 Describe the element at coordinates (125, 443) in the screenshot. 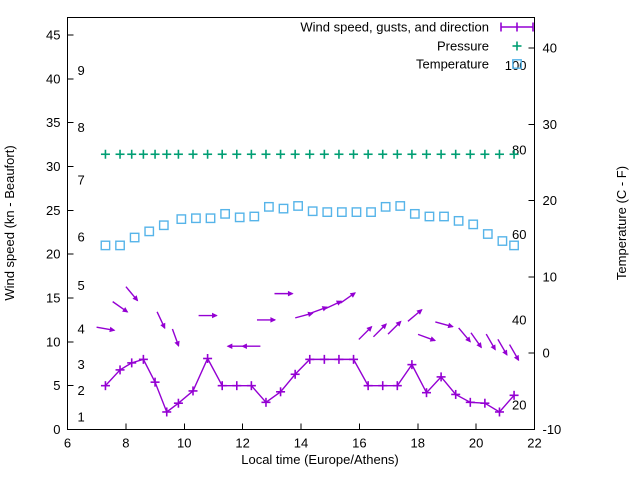

I see `x-tick-label: 8` at that location.